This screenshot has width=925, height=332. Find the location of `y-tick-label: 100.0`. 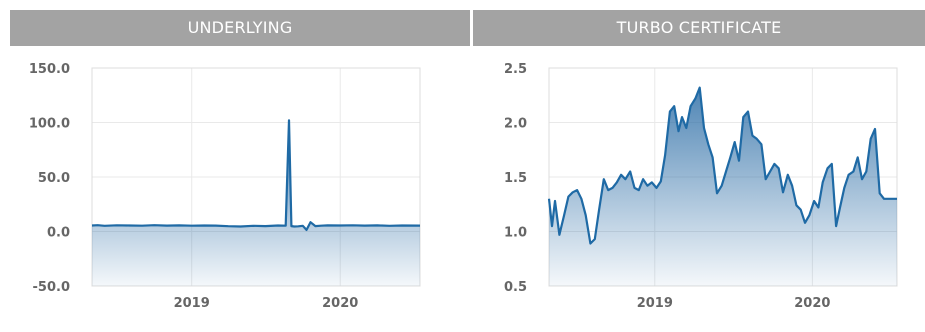

y-tick-label: 100.0 is located at coordinates (49, 124).